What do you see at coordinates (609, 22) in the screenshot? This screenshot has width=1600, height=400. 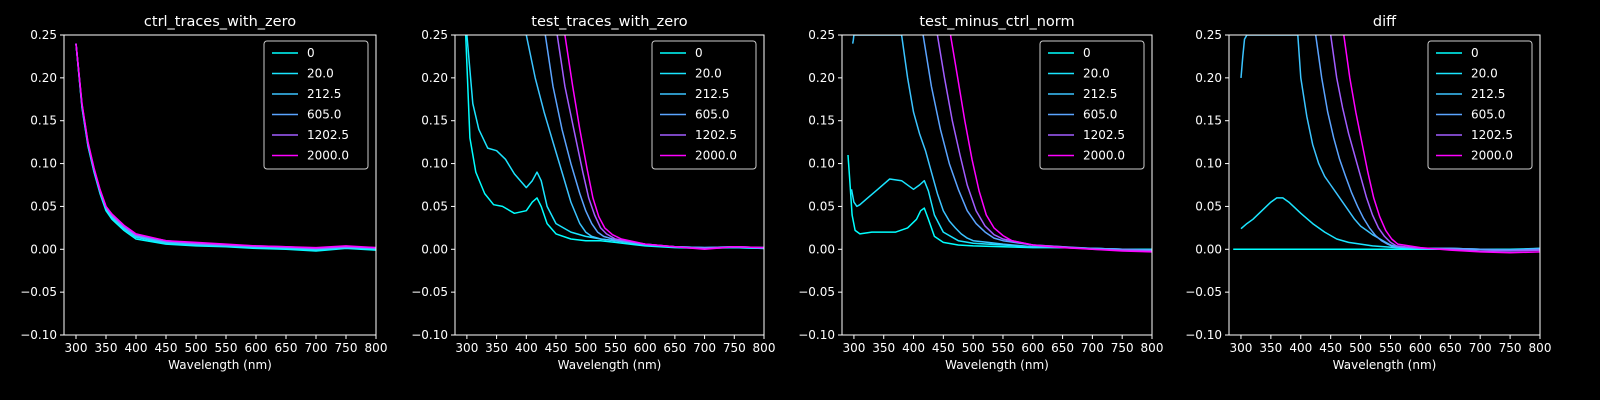 I see `chart-title: test_traces_with_zero` at bounding box center [609, 22].